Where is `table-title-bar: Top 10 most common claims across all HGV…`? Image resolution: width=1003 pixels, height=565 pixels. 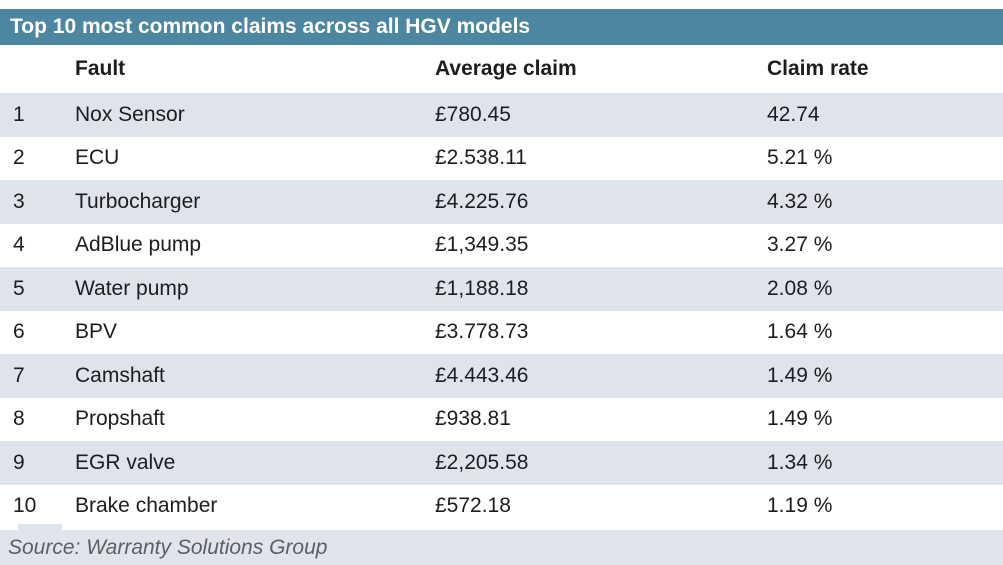
table-title-bar: Top 10 most common claims across all HGV… is located at coordinates (501, 27).